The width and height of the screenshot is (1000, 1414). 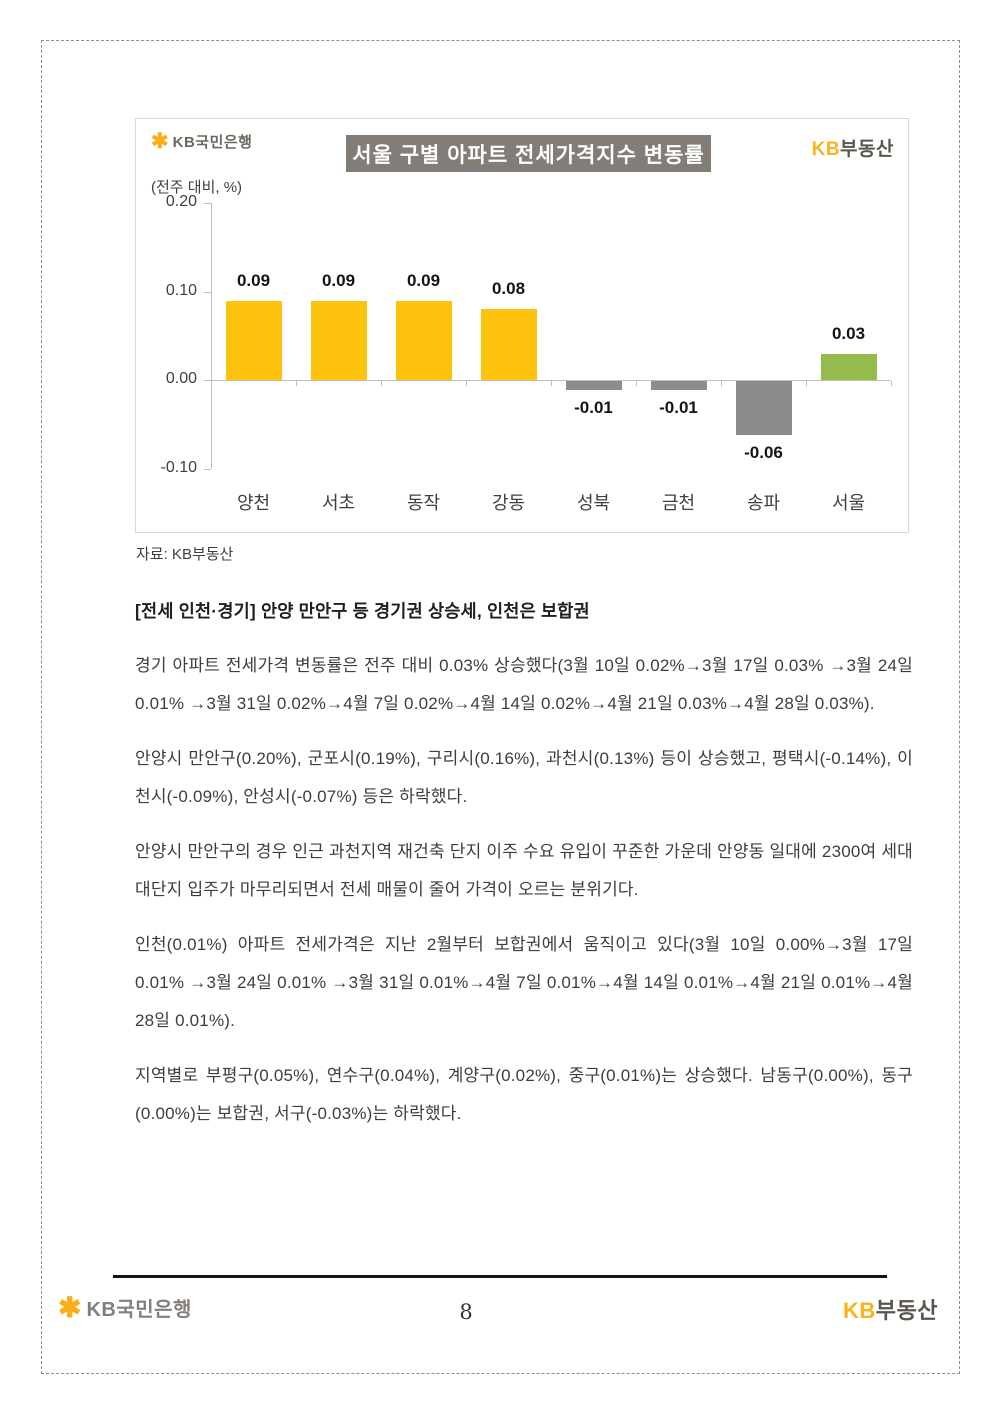 I want to click on y-axis-tick-label: 0.10, so click(x=181, y=290).